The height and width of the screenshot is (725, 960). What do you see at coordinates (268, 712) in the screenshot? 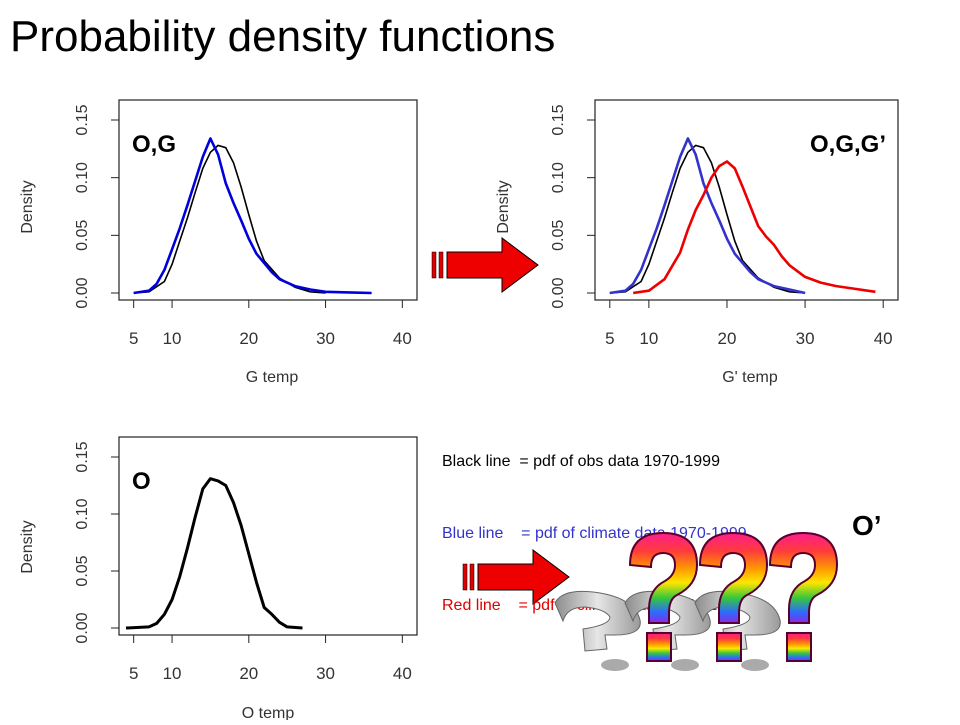
I see `x-axis-label: O temp` at bounding box center [268, 712].